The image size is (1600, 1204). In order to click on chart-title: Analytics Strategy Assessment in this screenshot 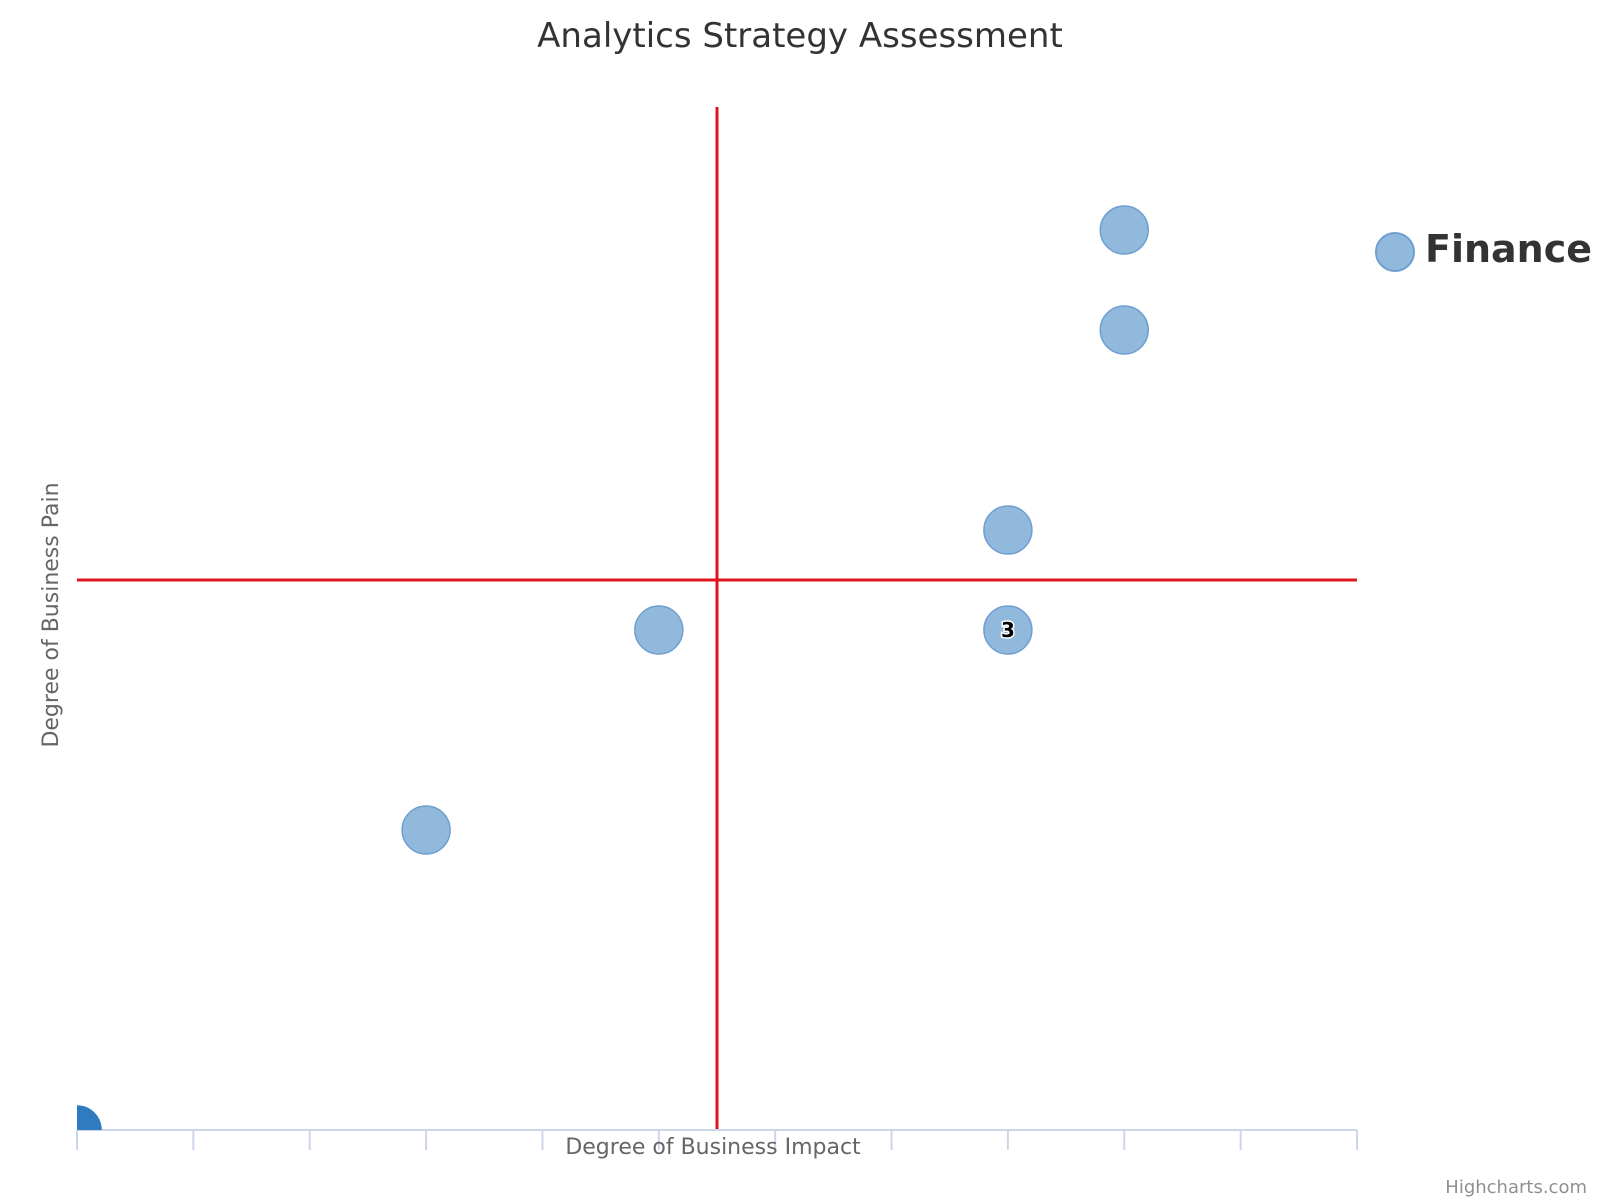, I will do `click(800, 36)`.